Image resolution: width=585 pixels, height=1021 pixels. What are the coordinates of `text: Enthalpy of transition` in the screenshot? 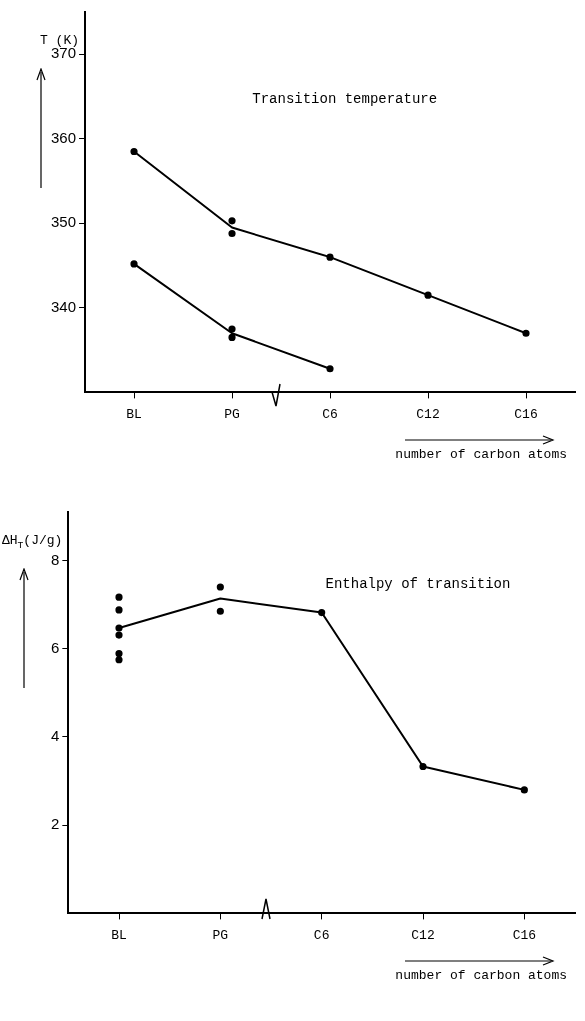 It's located at (418, 584).